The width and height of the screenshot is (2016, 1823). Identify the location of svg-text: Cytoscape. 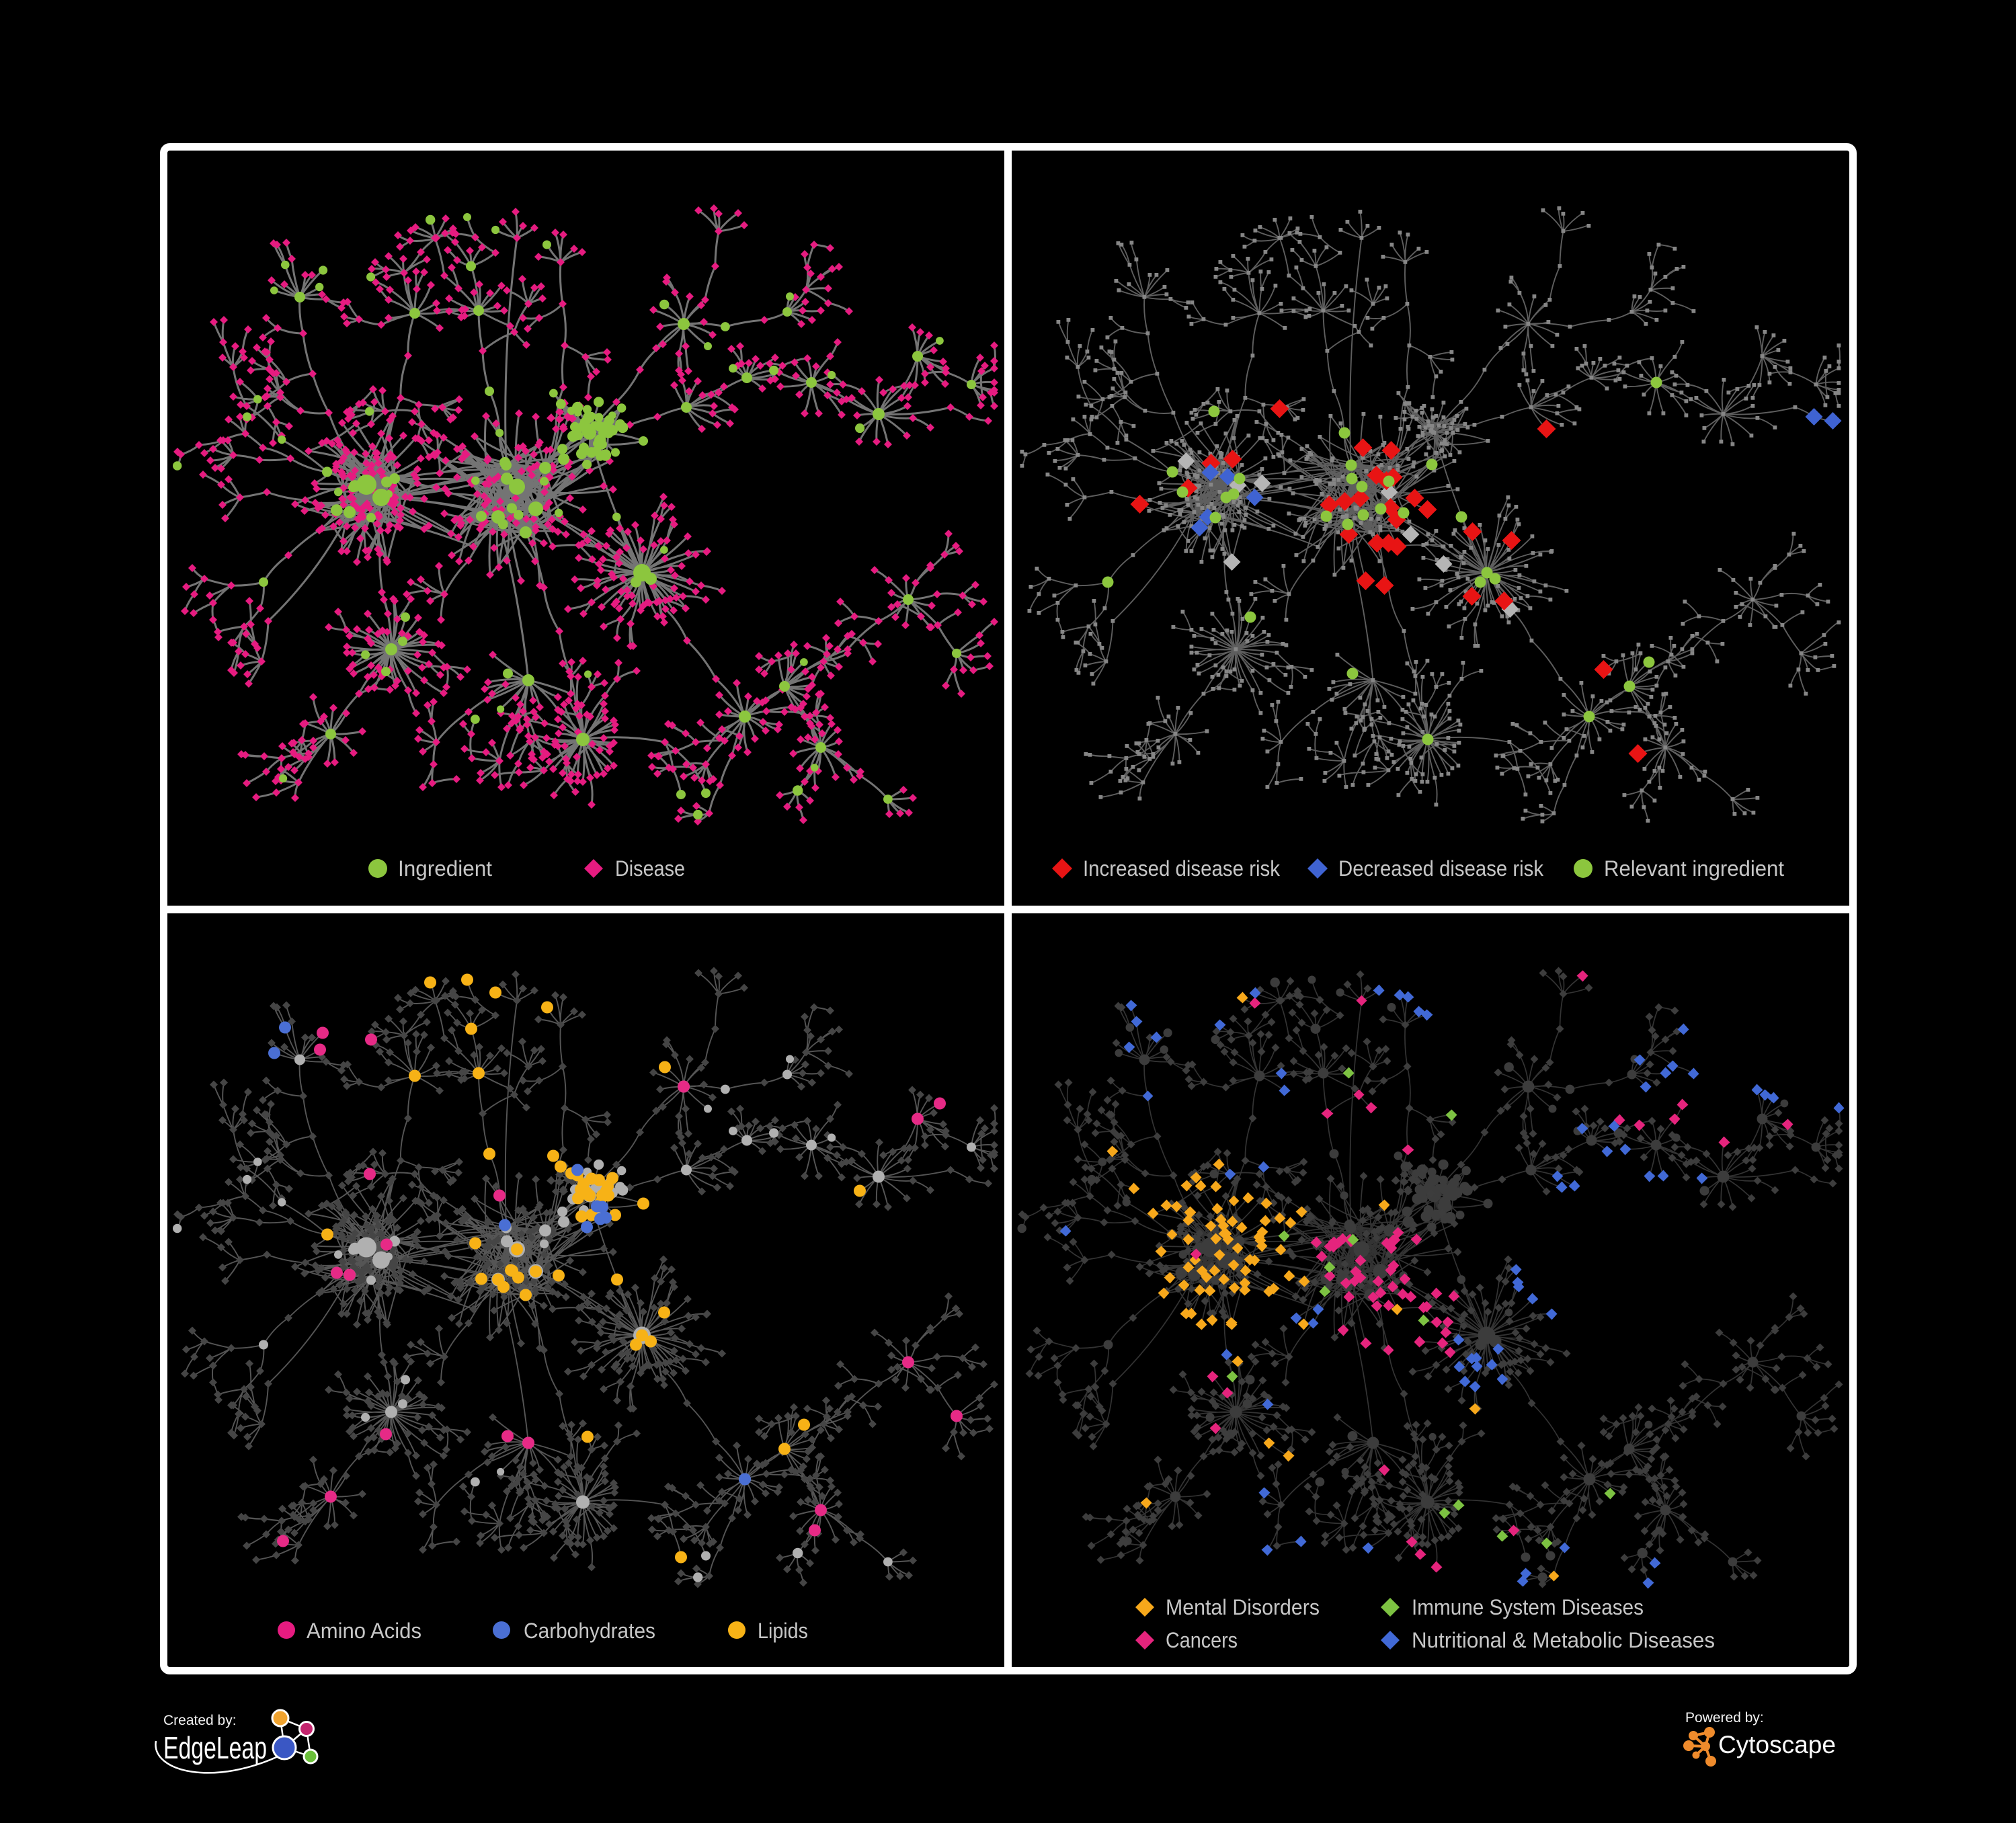
(1777, 1744).